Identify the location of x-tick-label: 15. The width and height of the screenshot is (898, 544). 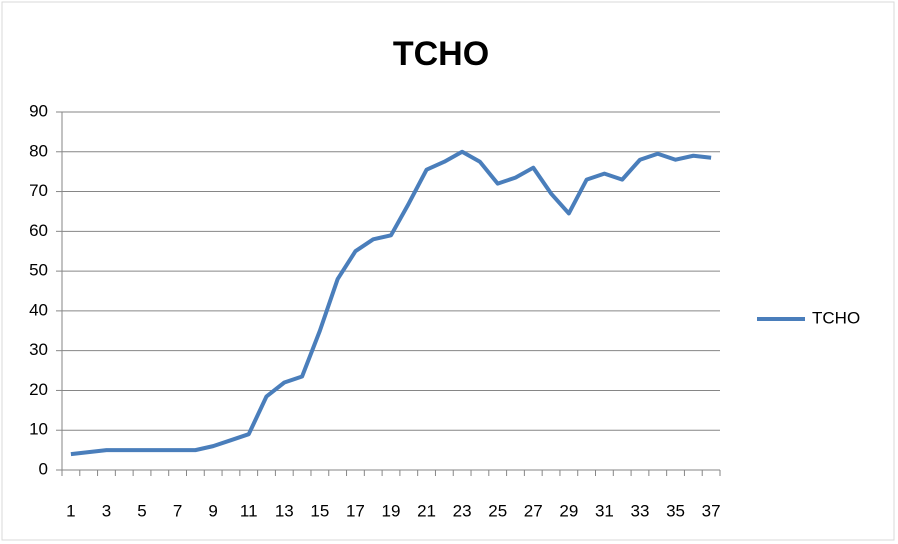
(319, 510).